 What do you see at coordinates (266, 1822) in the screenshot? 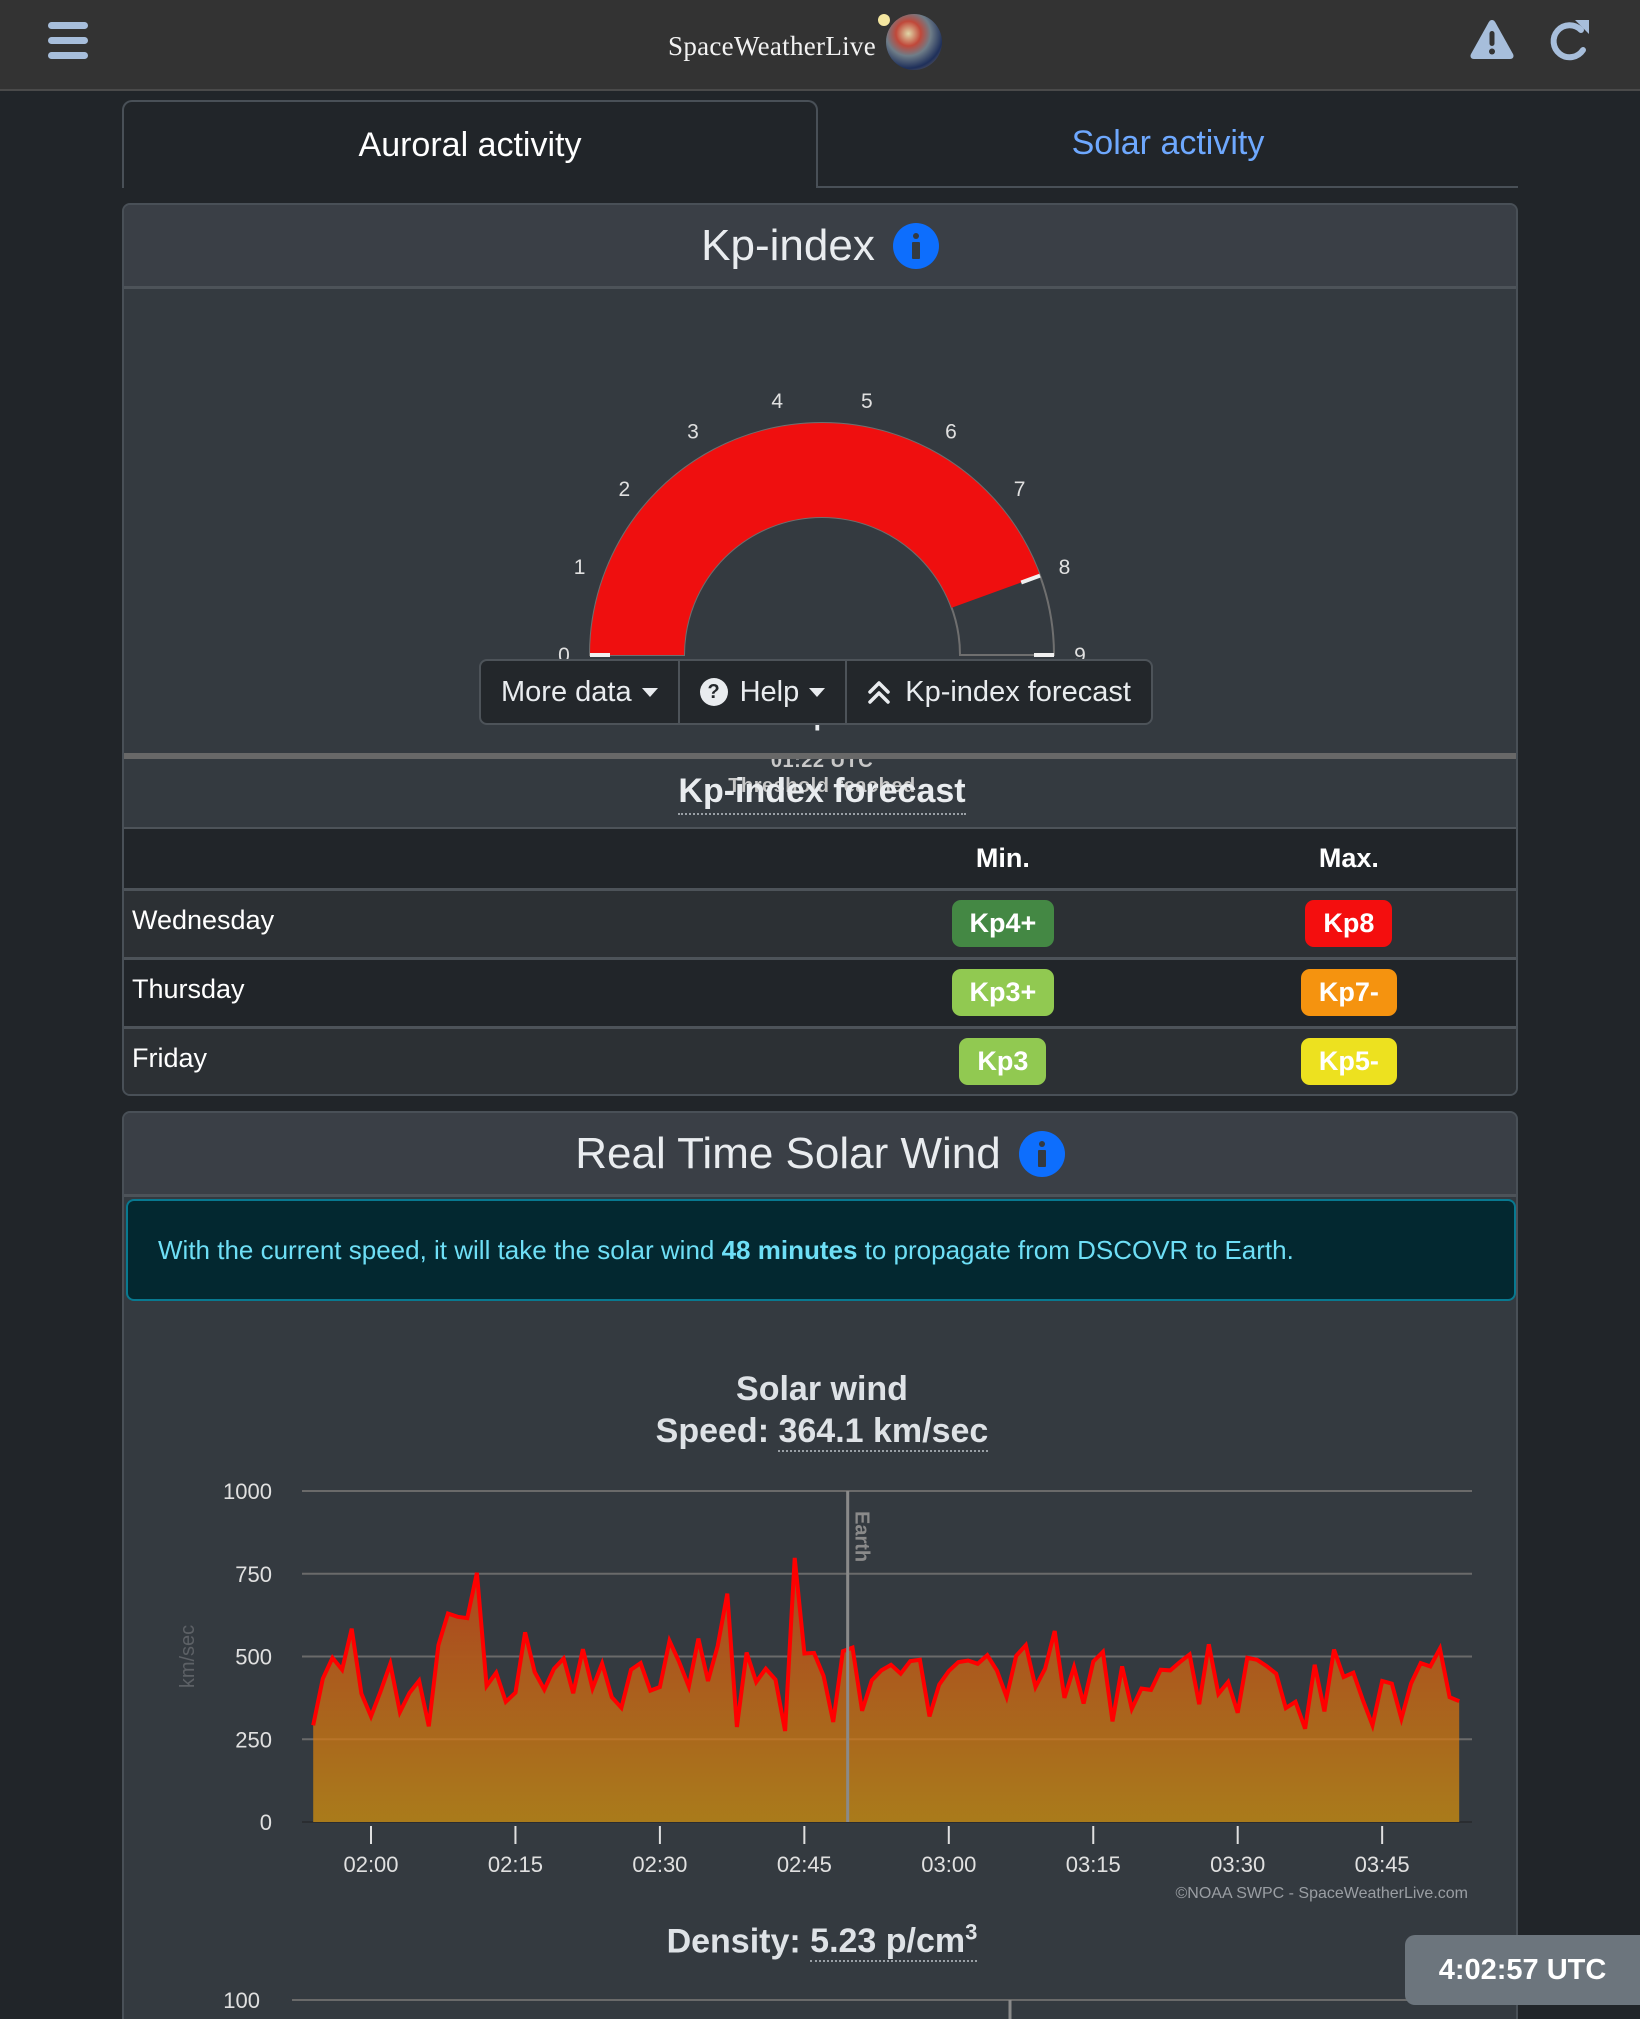
I see `y-tick-label: 0` at bounding box center [266, 1822].